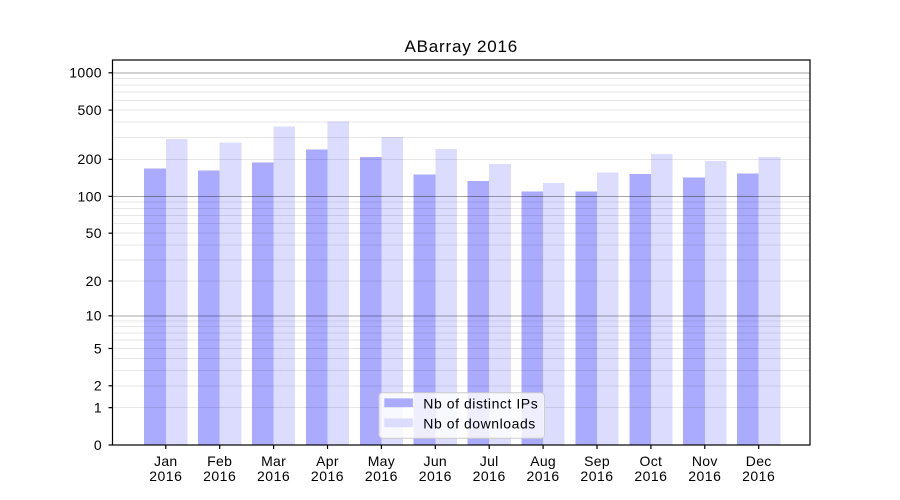 The width and height of the screenshot is (900, 500). What do you see at coordinates (381, 461) in the screenshot?
I see `svg-text: May` at bounding box center [381, 461].